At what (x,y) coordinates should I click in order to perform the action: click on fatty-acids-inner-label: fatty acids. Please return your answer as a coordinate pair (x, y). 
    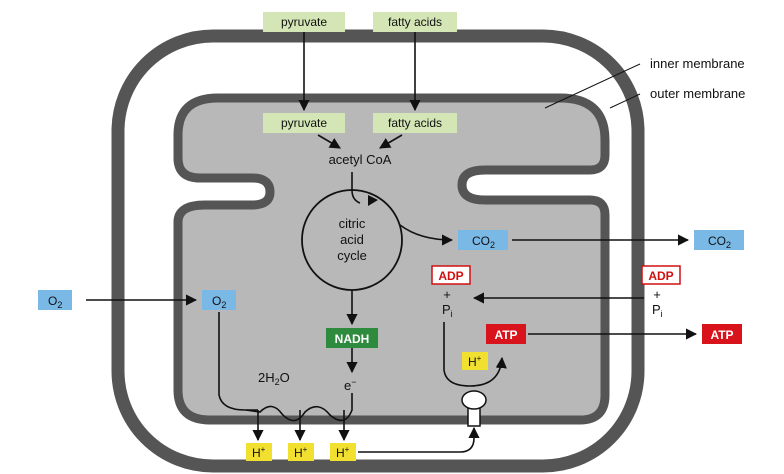
    Looking at the image, I should click on (415, 123).